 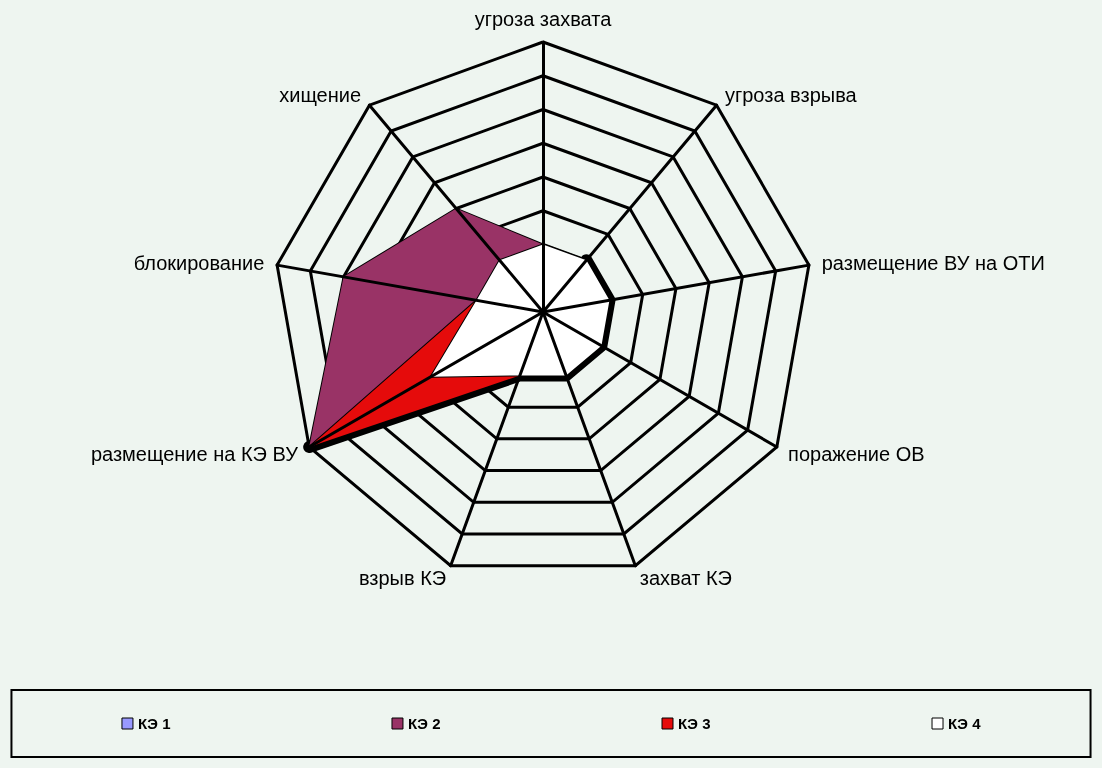 I want to click on legend-label: КЭ 1, so click(x=154, y=723).